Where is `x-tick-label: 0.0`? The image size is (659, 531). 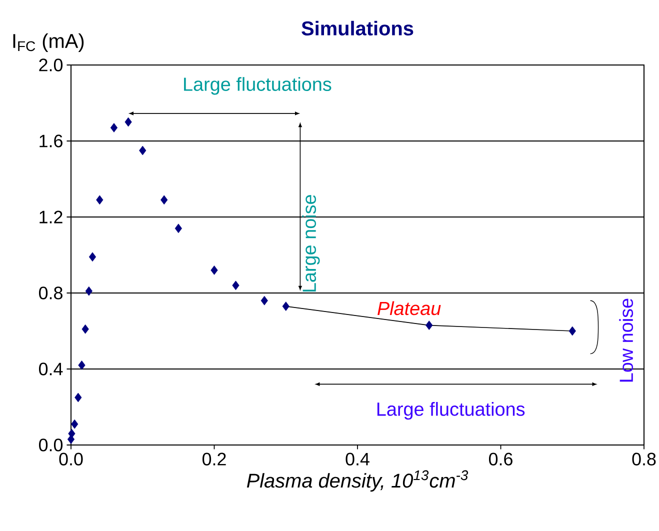
x-tick-label: 0.0 is located at coordinates (71, 459).